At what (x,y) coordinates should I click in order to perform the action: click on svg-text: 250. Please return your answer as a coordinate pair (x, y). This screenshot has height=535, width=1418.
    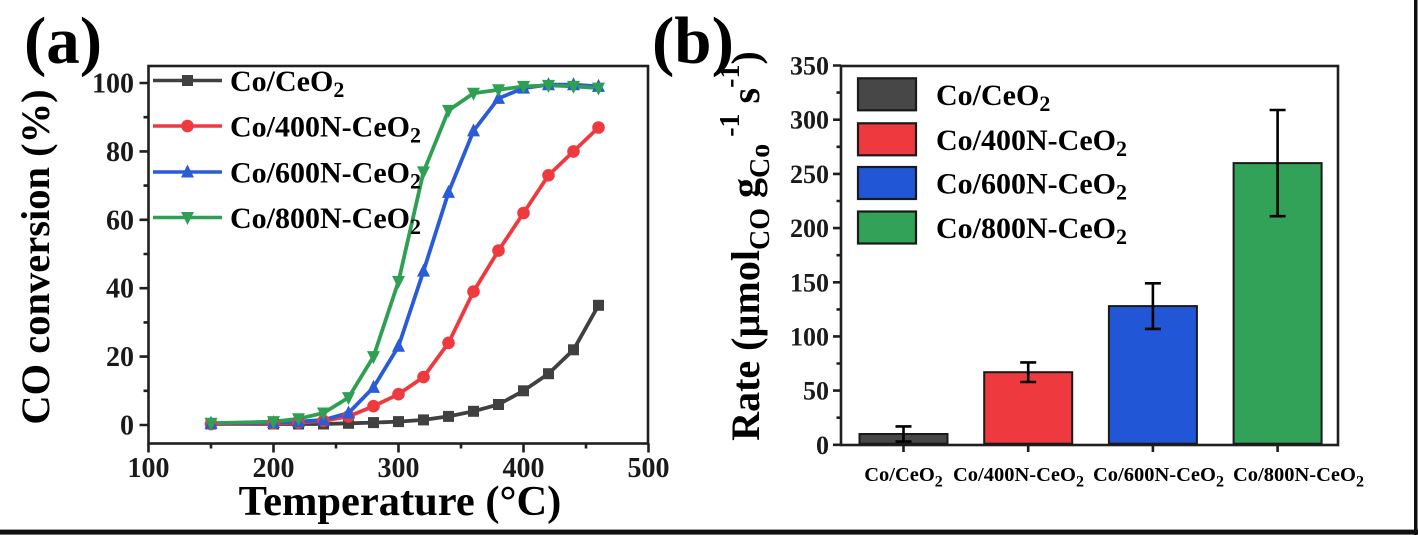
    Looking at the image, I should click on (809, 174).